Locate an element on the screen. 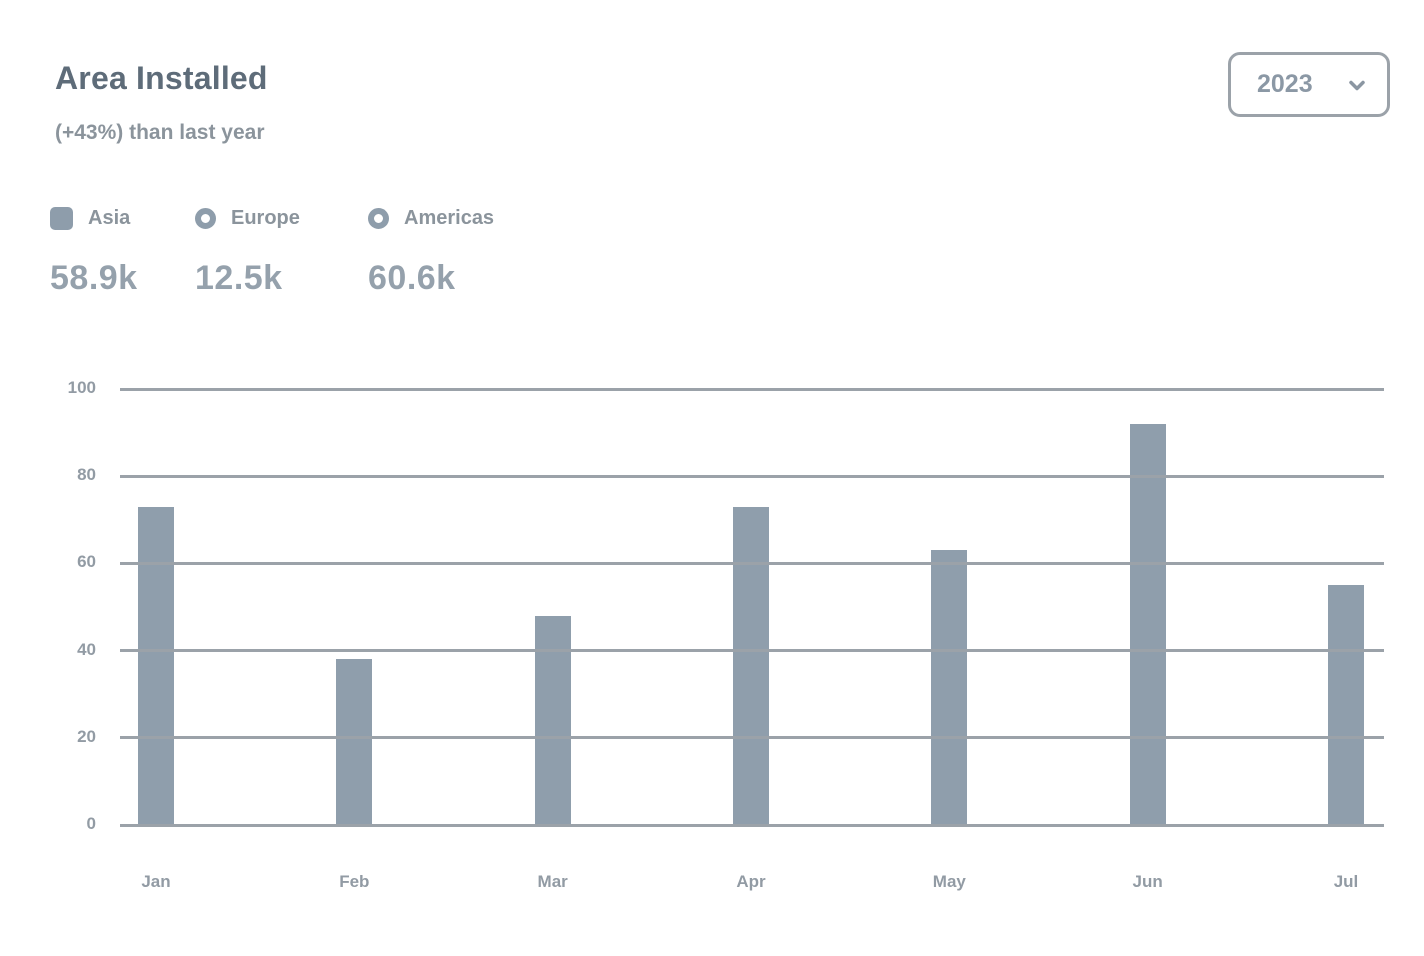  y-tick-label-60: 60 is located at coordinates (86, 562).